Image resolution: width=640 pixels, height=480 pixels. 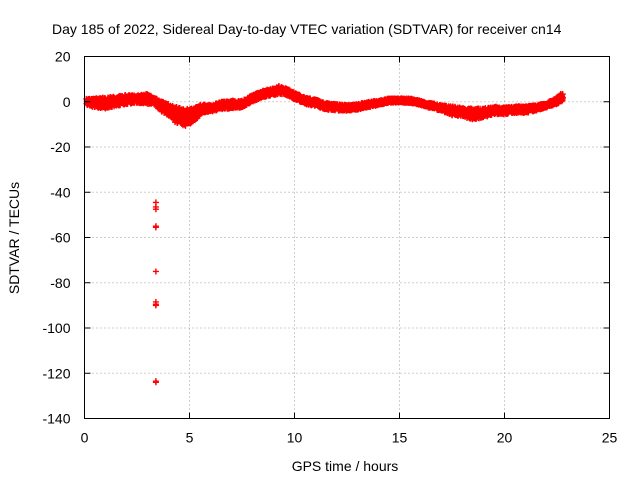 I want to click on x-tick-label: 20, so click(x=505, y=438).